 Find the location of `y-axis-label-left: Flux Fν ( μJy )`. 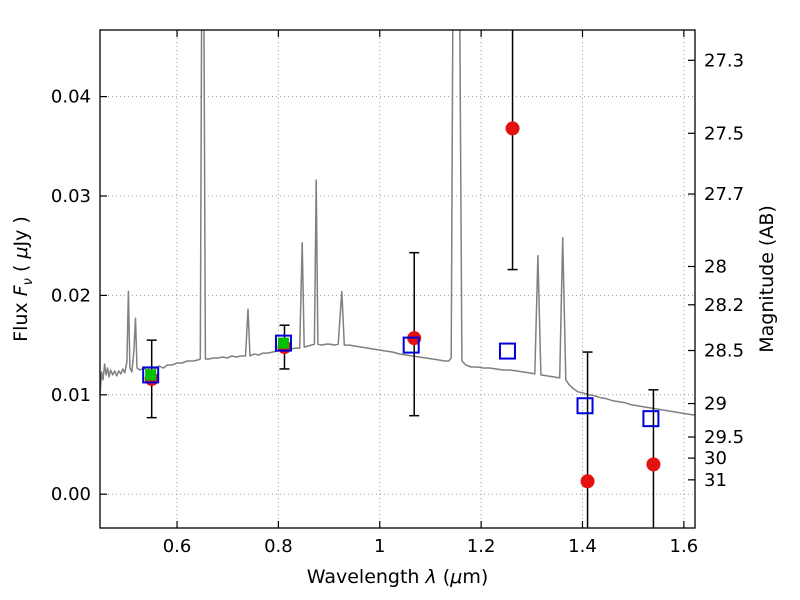

y-axis-label-left: Flux Fν ( μJy ) is located at coordinates (23, 279).